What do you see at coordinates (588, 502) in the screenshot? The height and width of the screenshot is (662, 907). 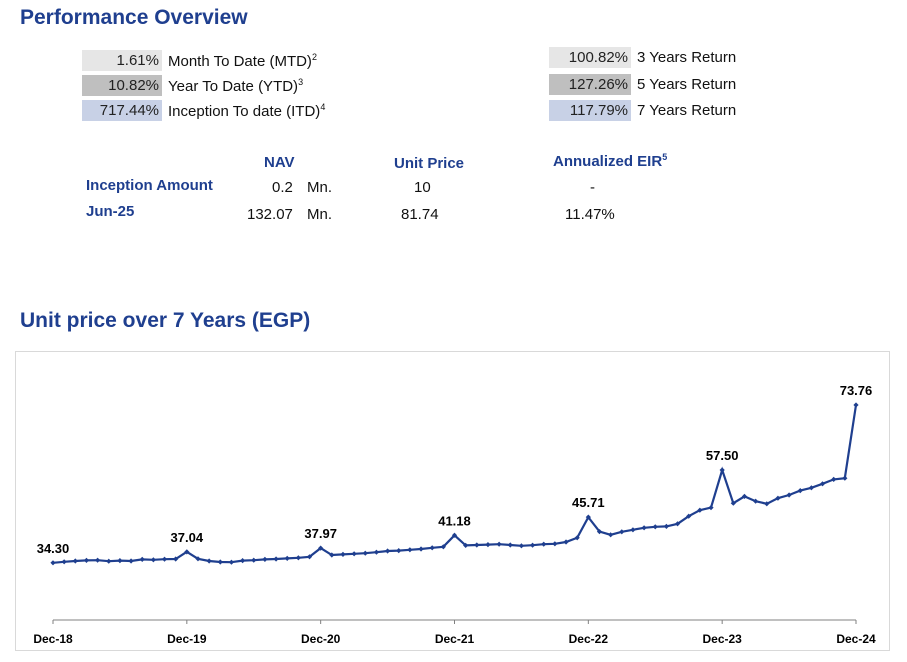 I see `data-label: 45.71` at bounding box center [588, 502].